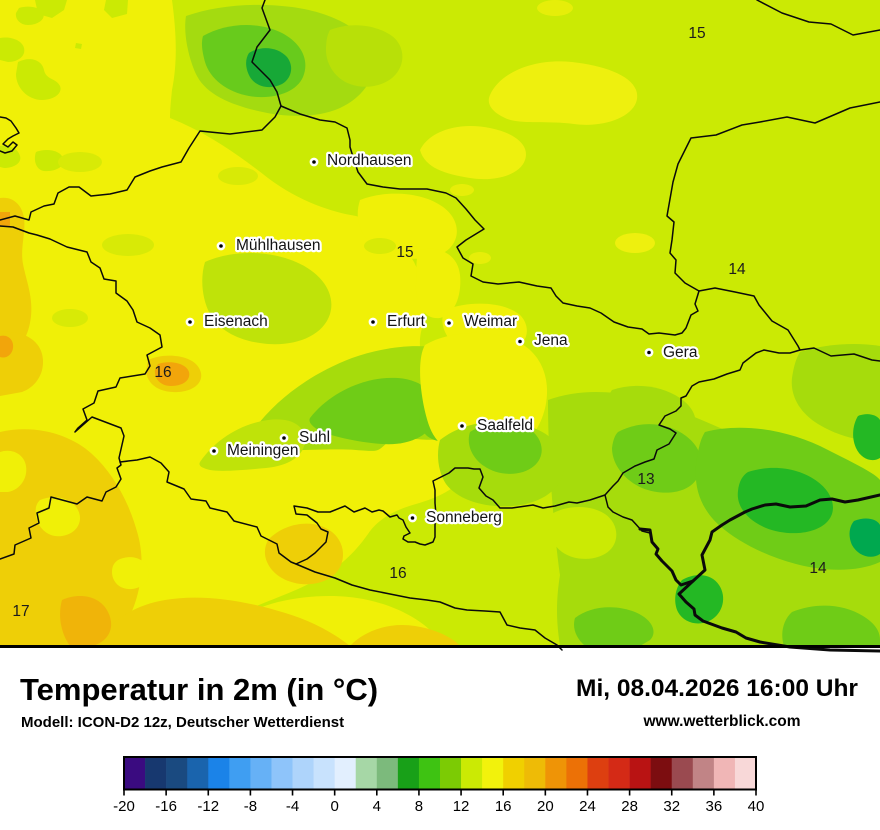 The height and width of the screenshot is (830, 880). Describe the element at coordinates (464, 517) in the screenshot. I see `svg-text: Sonneberg` at that location.